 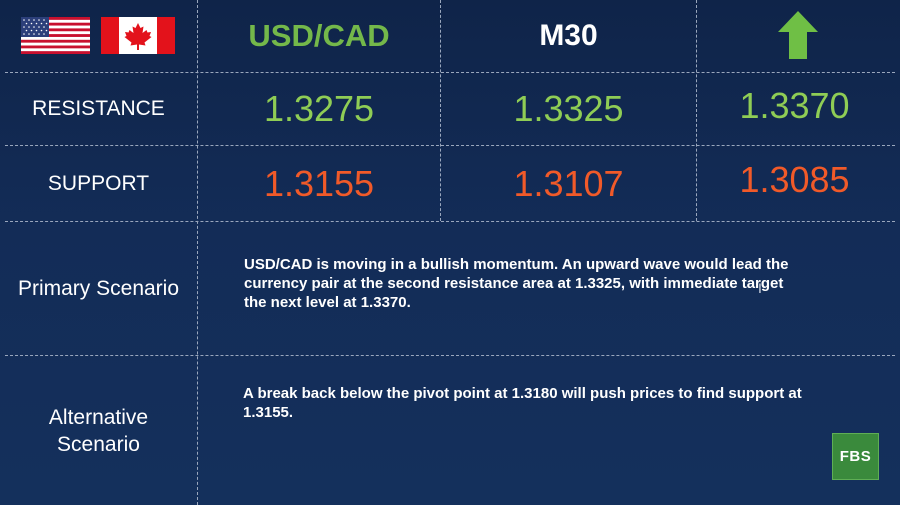 What do you see at coordinates (568, 35) in the screenshot?
I see `timeframe-label: M30` at bounding box center [568, 35].